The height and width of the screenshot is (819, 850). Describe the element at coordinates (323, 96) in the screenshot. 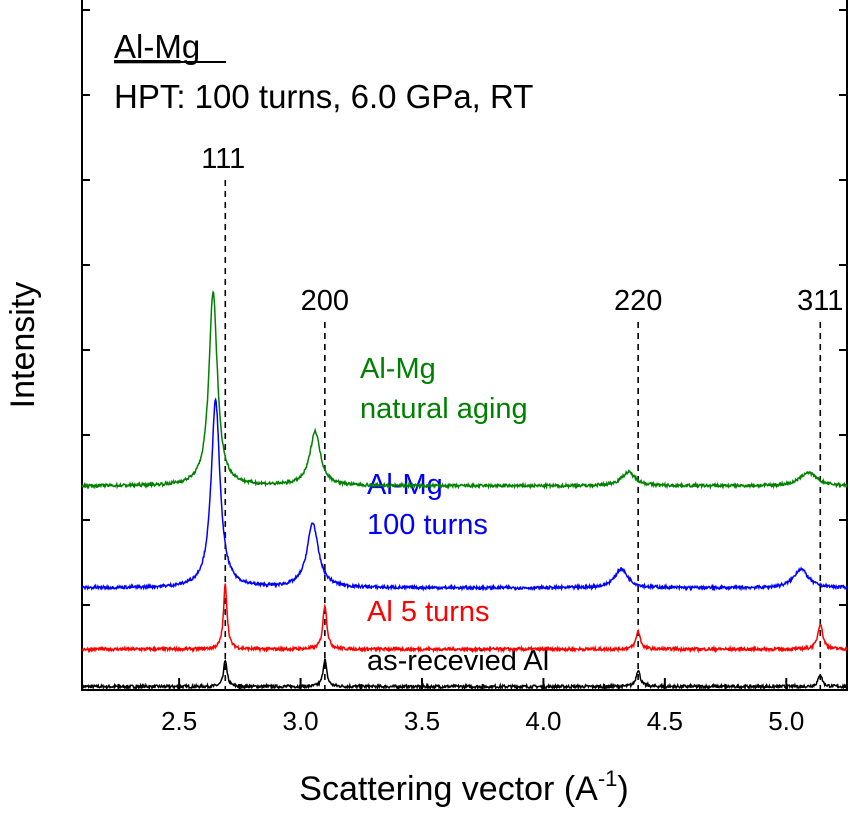

I see `chart-subtitle: HPT: 100 turns, 6.0 GPa, RT` at that location.